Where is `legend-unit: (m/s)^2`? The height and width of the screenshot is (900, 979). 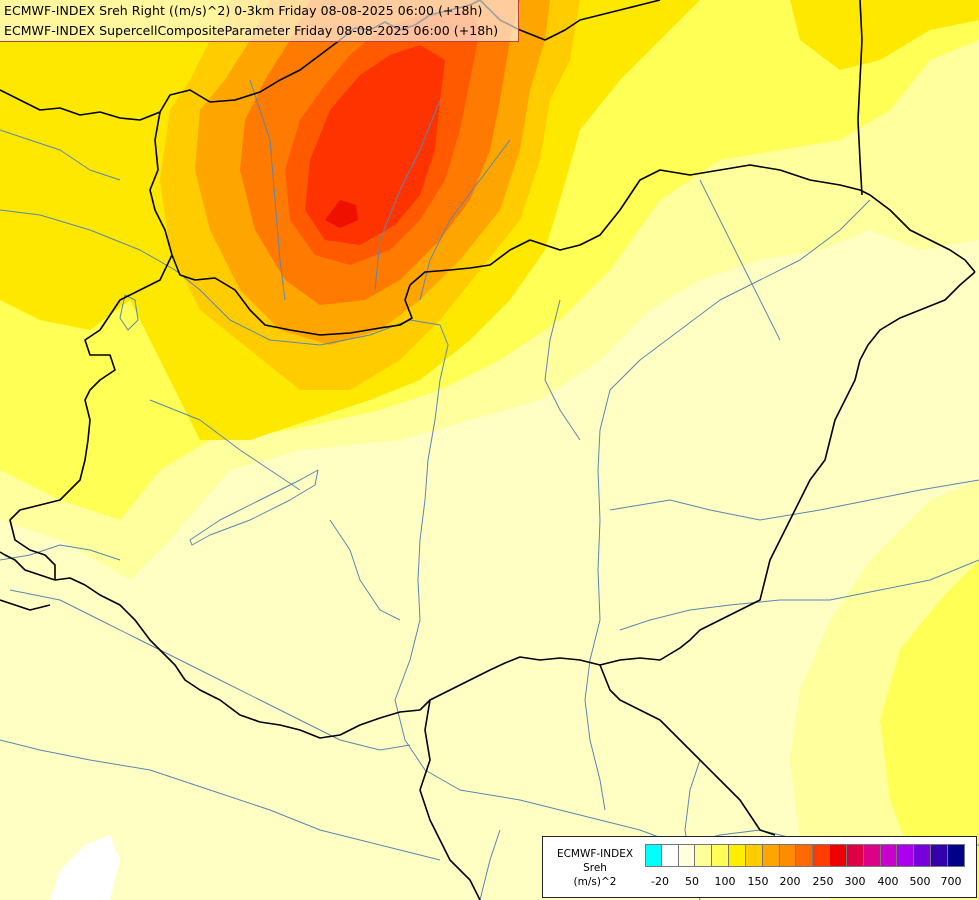 legend-unit: (m/s)^2 is located at coordinates (595, 882).